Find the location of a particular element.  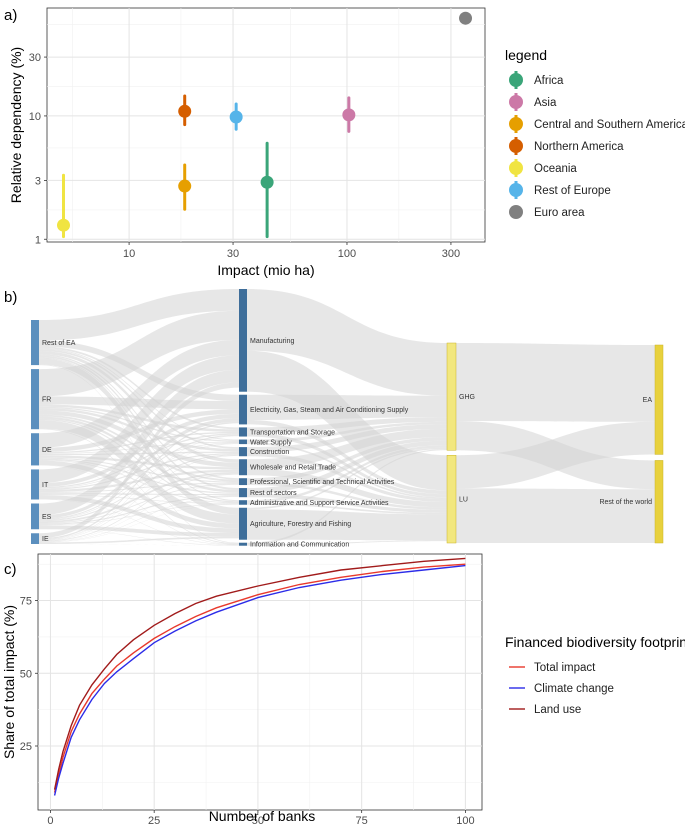

x-tick-label: 25 is located at coordinates (154, 820).